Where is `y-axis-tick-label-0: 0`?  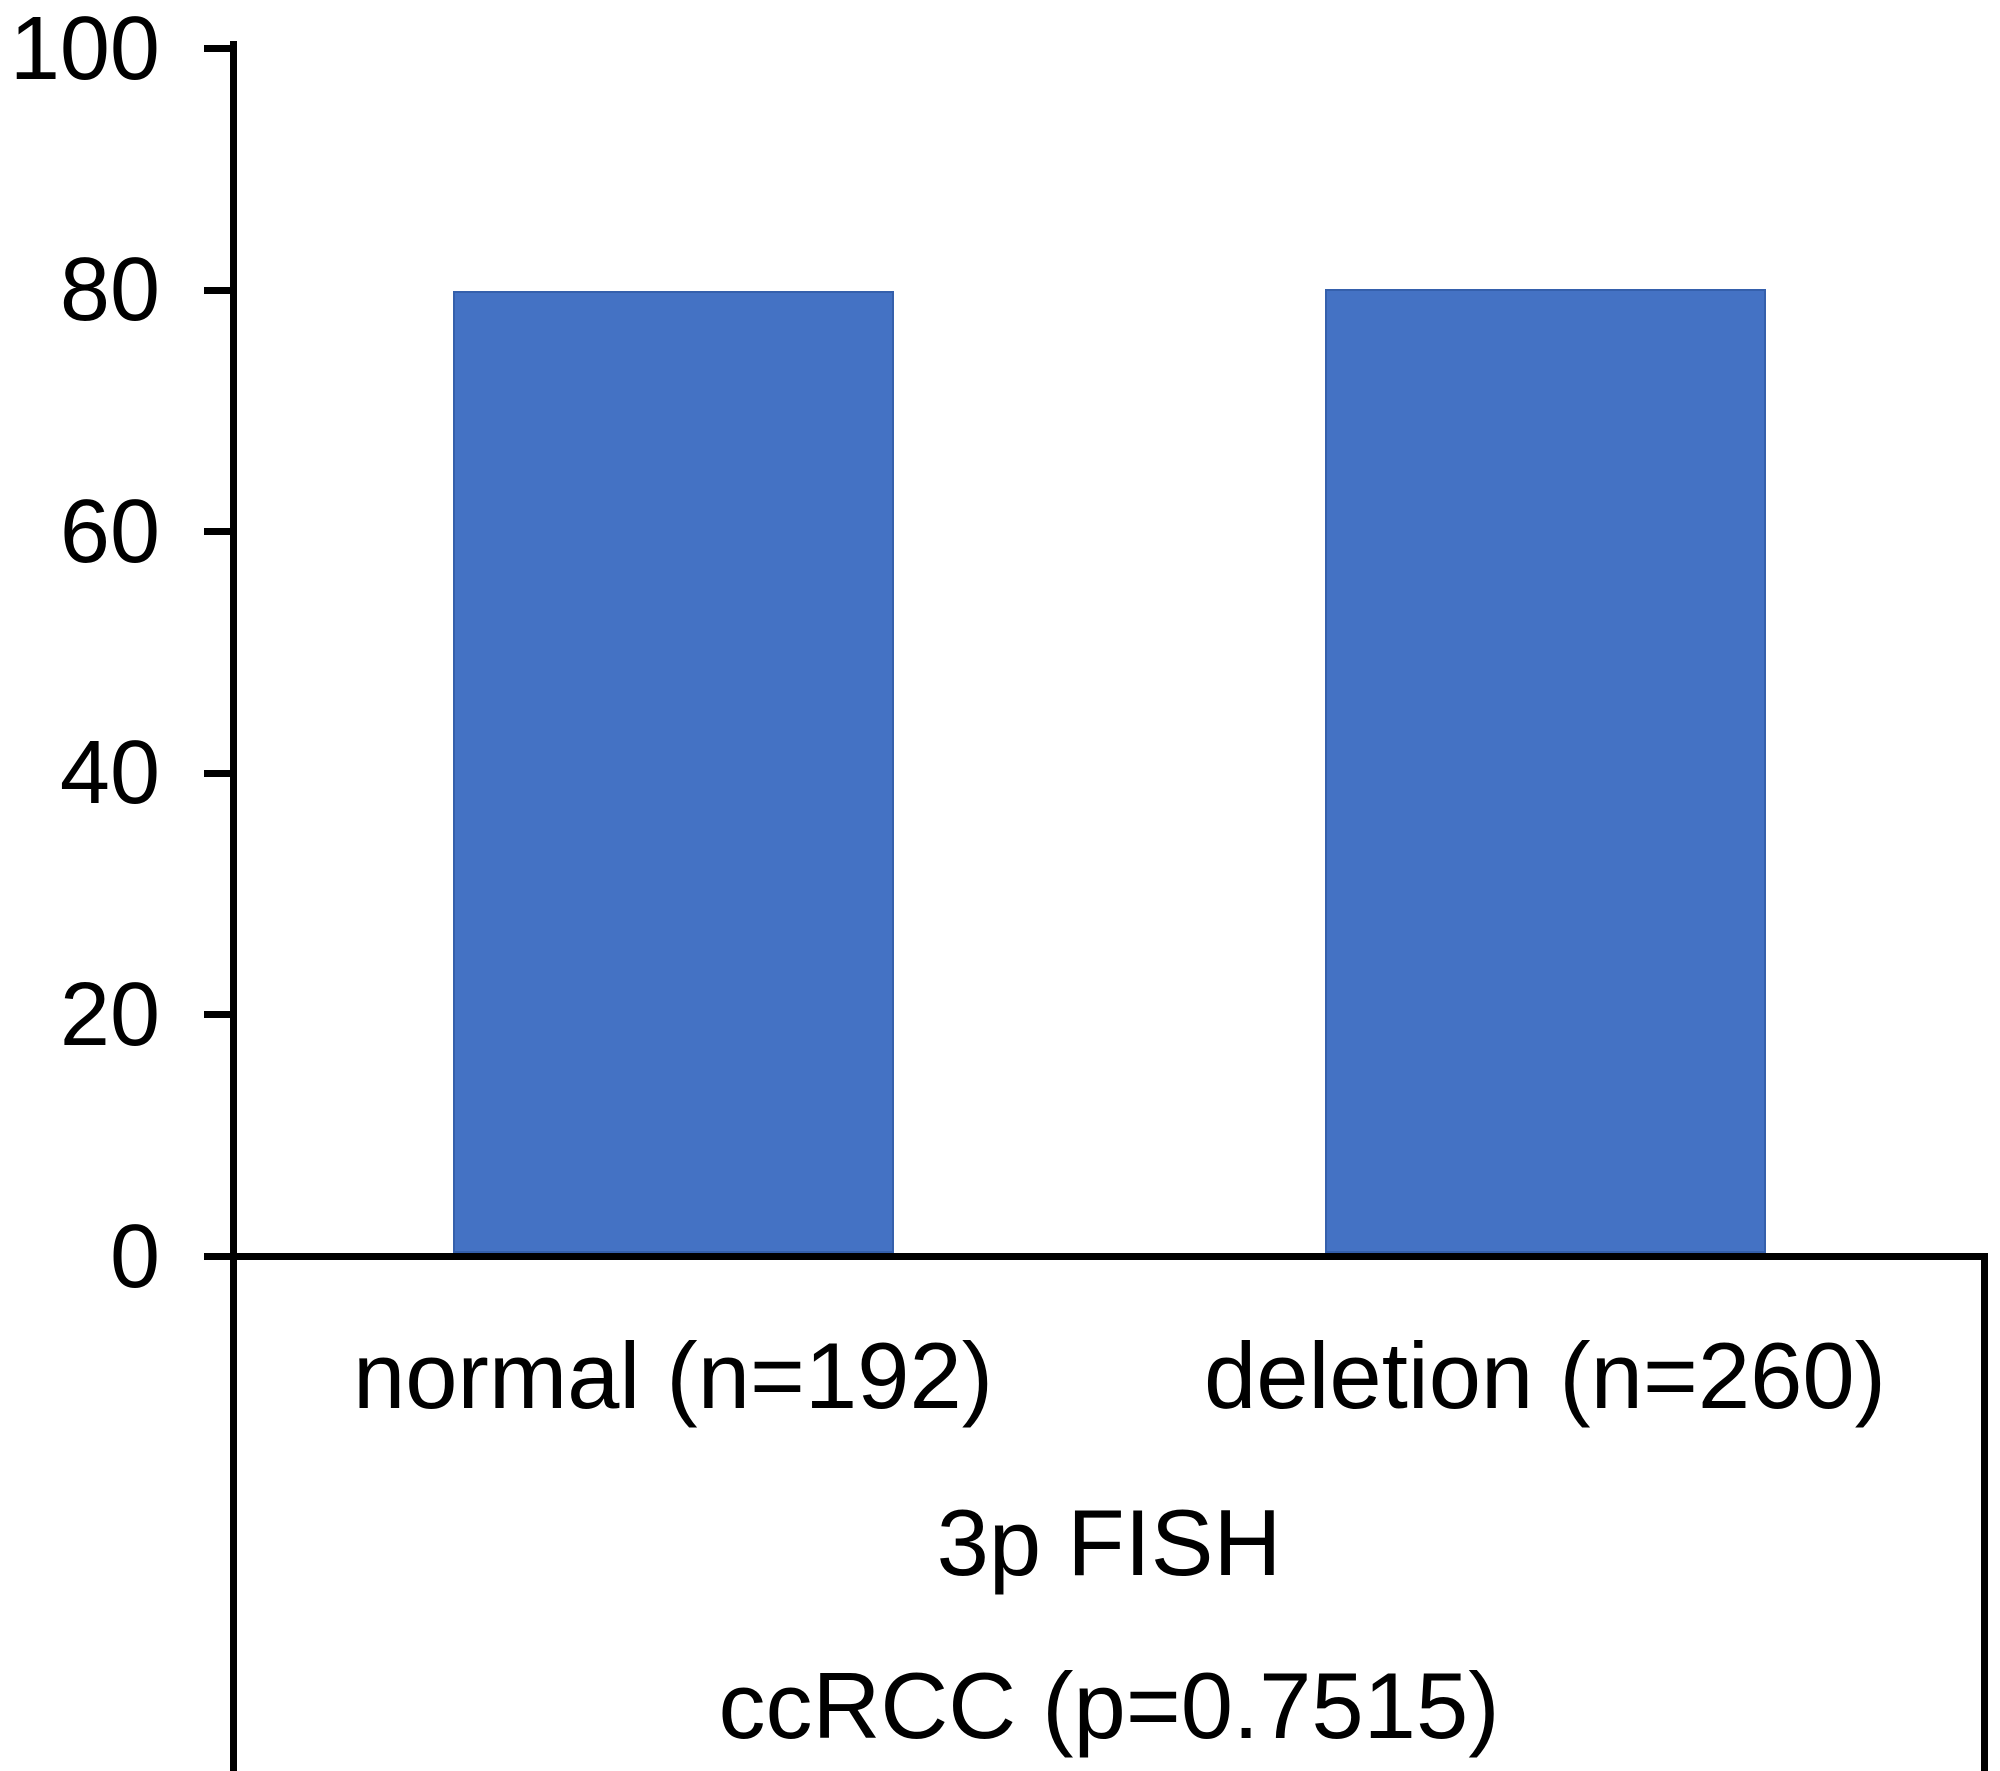 y-axis-tick-label-0: 0 is located at coordinates (134, 1256).